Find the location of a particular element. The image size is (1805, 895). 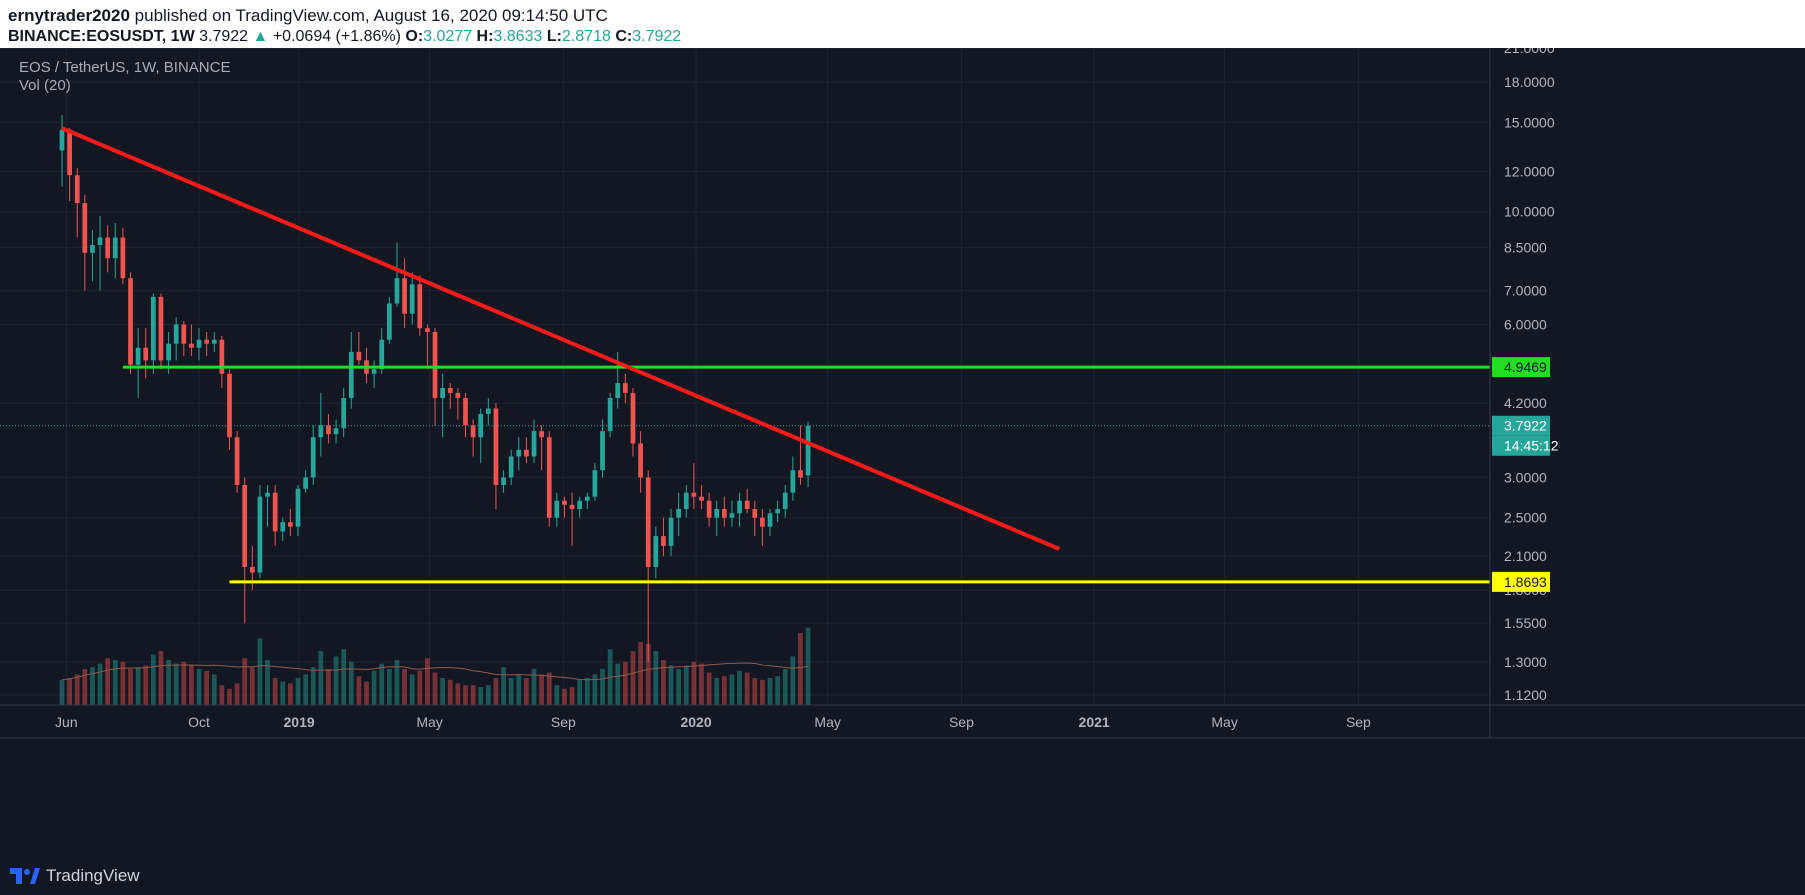

low-value: 2.8718 is located at coordinates (586, 36).